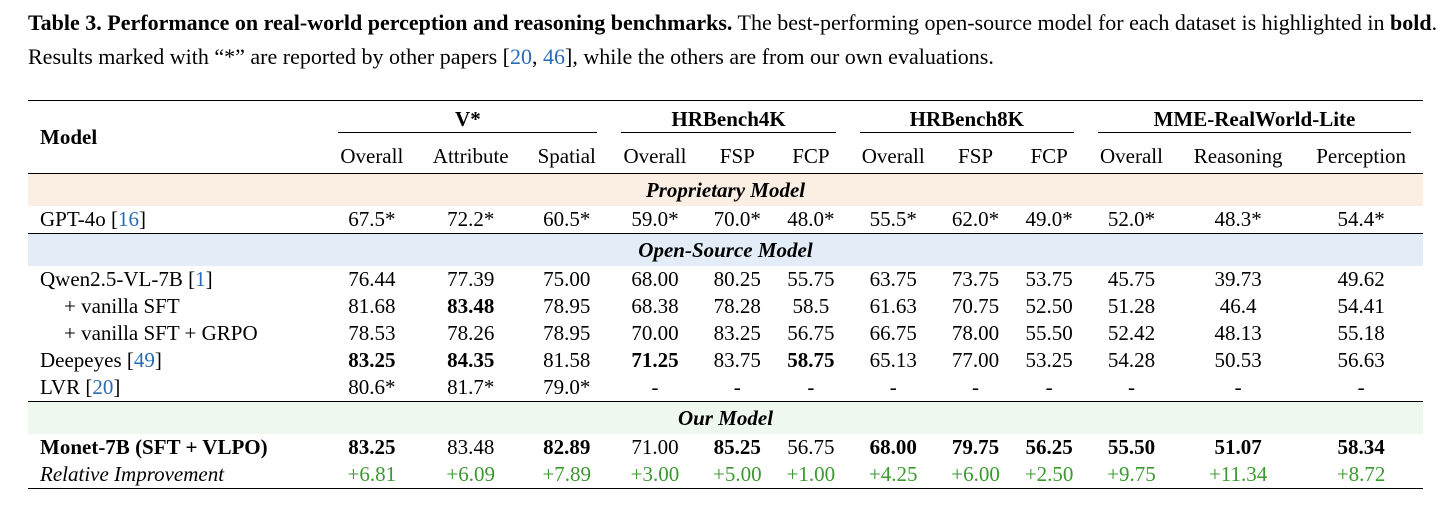 This screenshot has width=1456, height=527. What do you see at coordinates (372, 219) in the screenshot?
I see `table-cell: 67.5*` at bounding box center [372, 219].